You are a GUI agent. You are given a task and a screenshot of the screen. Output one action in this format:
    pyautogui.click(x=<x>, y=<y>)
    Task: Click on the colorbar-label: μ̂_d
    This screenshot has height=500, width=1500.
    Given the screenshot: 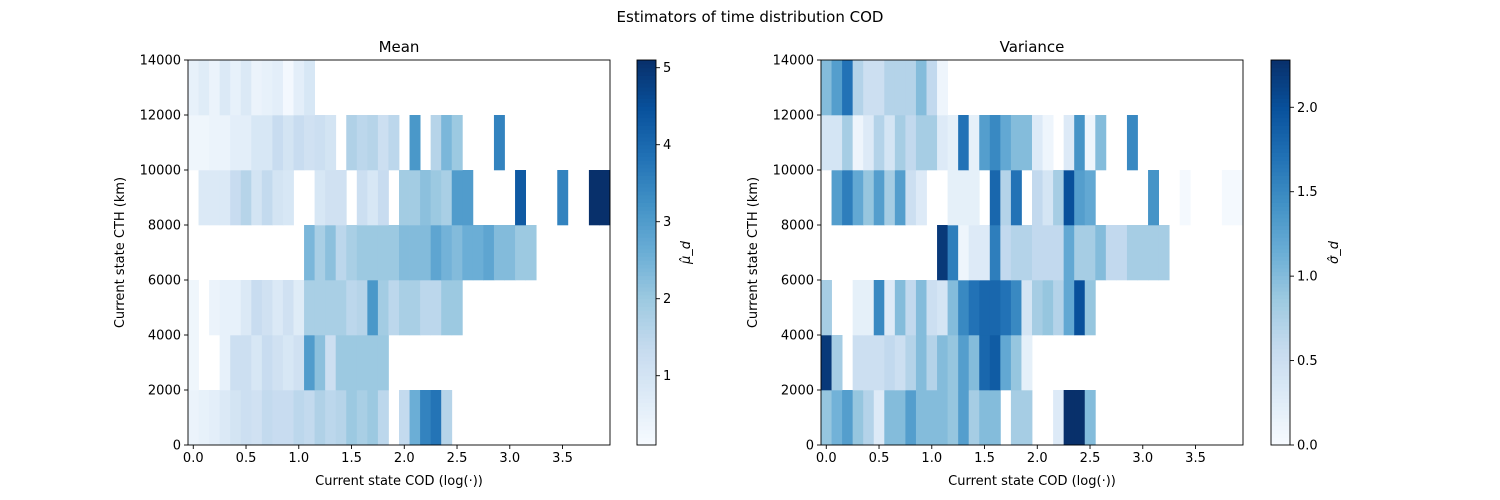 What is the action you would take?
    pyautogui.click(x=686, y=252)
    